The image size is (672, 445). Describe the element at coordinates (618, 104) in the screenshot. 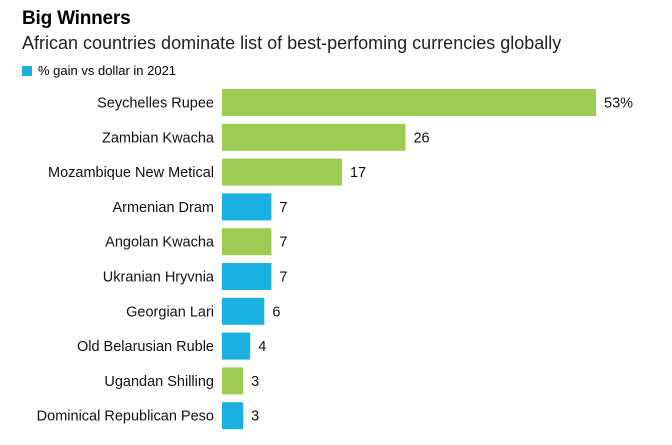

I see `value-label: 53%` at that location.